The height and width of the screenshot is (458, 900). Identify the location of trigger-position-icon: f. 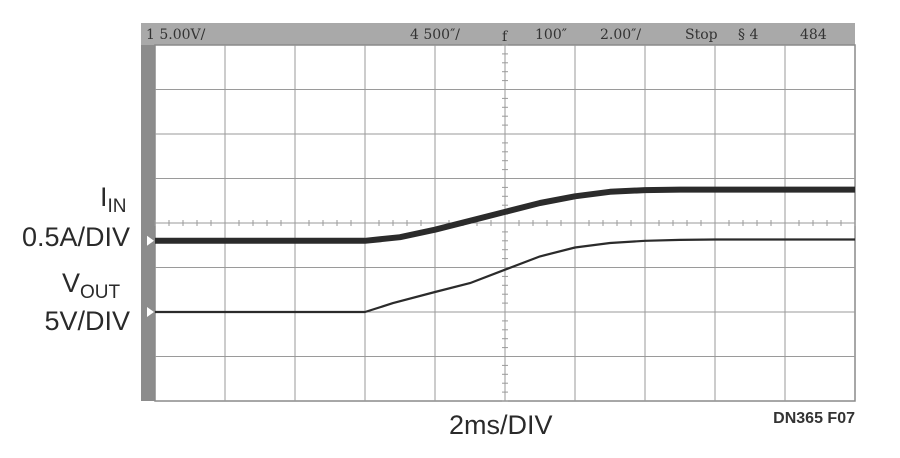
(505, 37).